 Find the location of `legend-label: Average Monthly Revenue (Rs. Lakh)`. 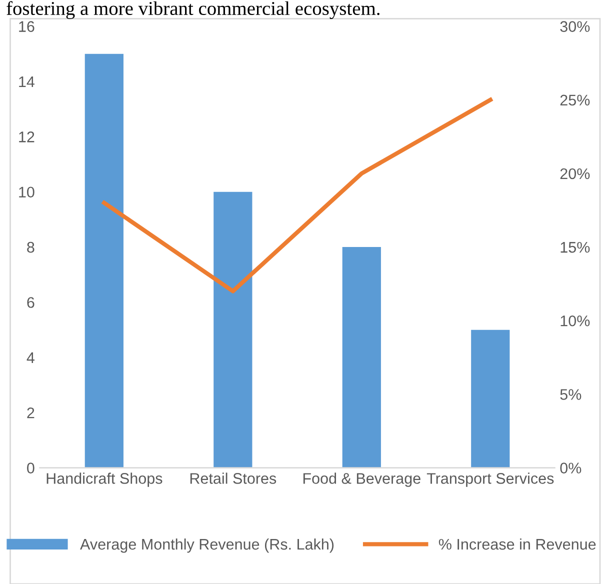

legend-label: Average Monthly Revenue (Rs. Lakh) is located at coordinates (207, 545).